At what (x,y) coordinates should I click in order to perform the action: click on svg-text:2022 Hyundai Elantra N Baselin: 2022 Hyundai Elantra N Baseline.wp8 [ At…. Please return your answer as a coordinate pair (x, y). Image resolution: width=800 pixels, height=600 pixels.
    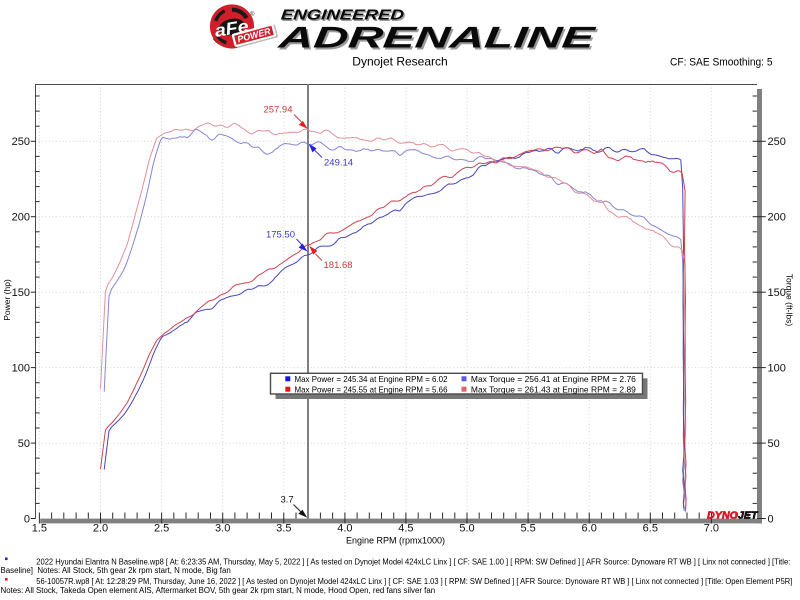
    Looking at the image, I should click on (413, 562).